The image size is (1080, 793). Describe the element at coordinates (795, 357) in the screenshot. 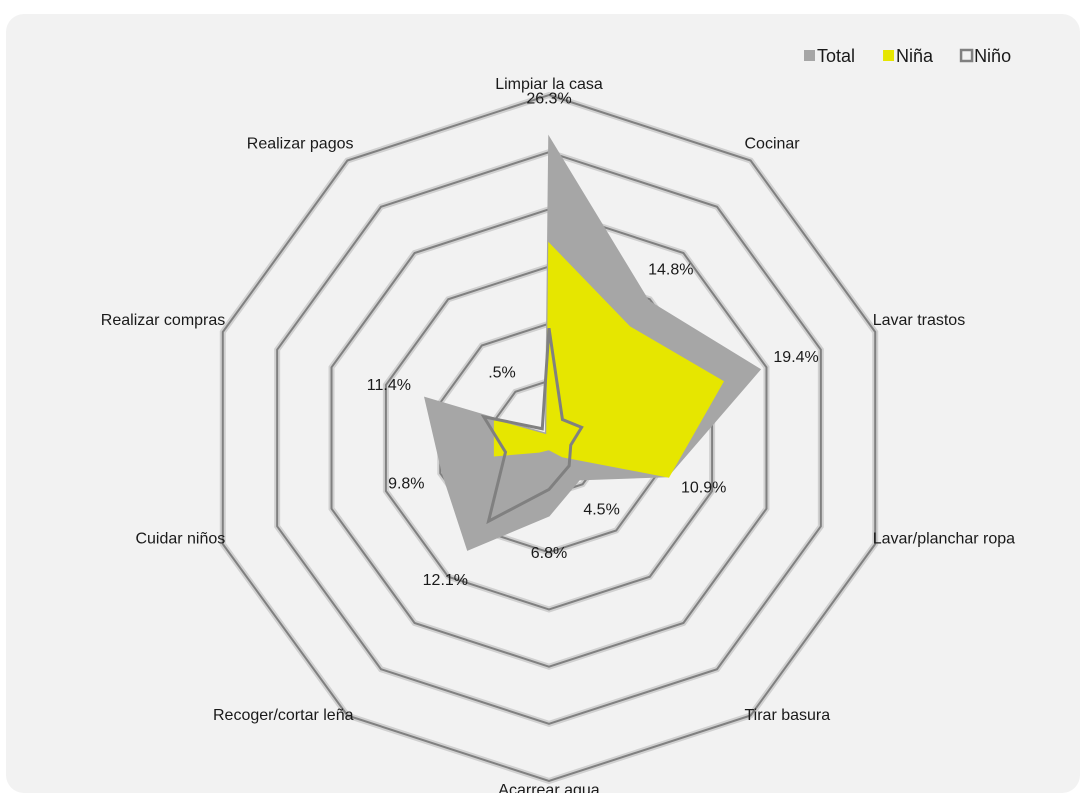

I see `value-label: 19.4%` at that location.